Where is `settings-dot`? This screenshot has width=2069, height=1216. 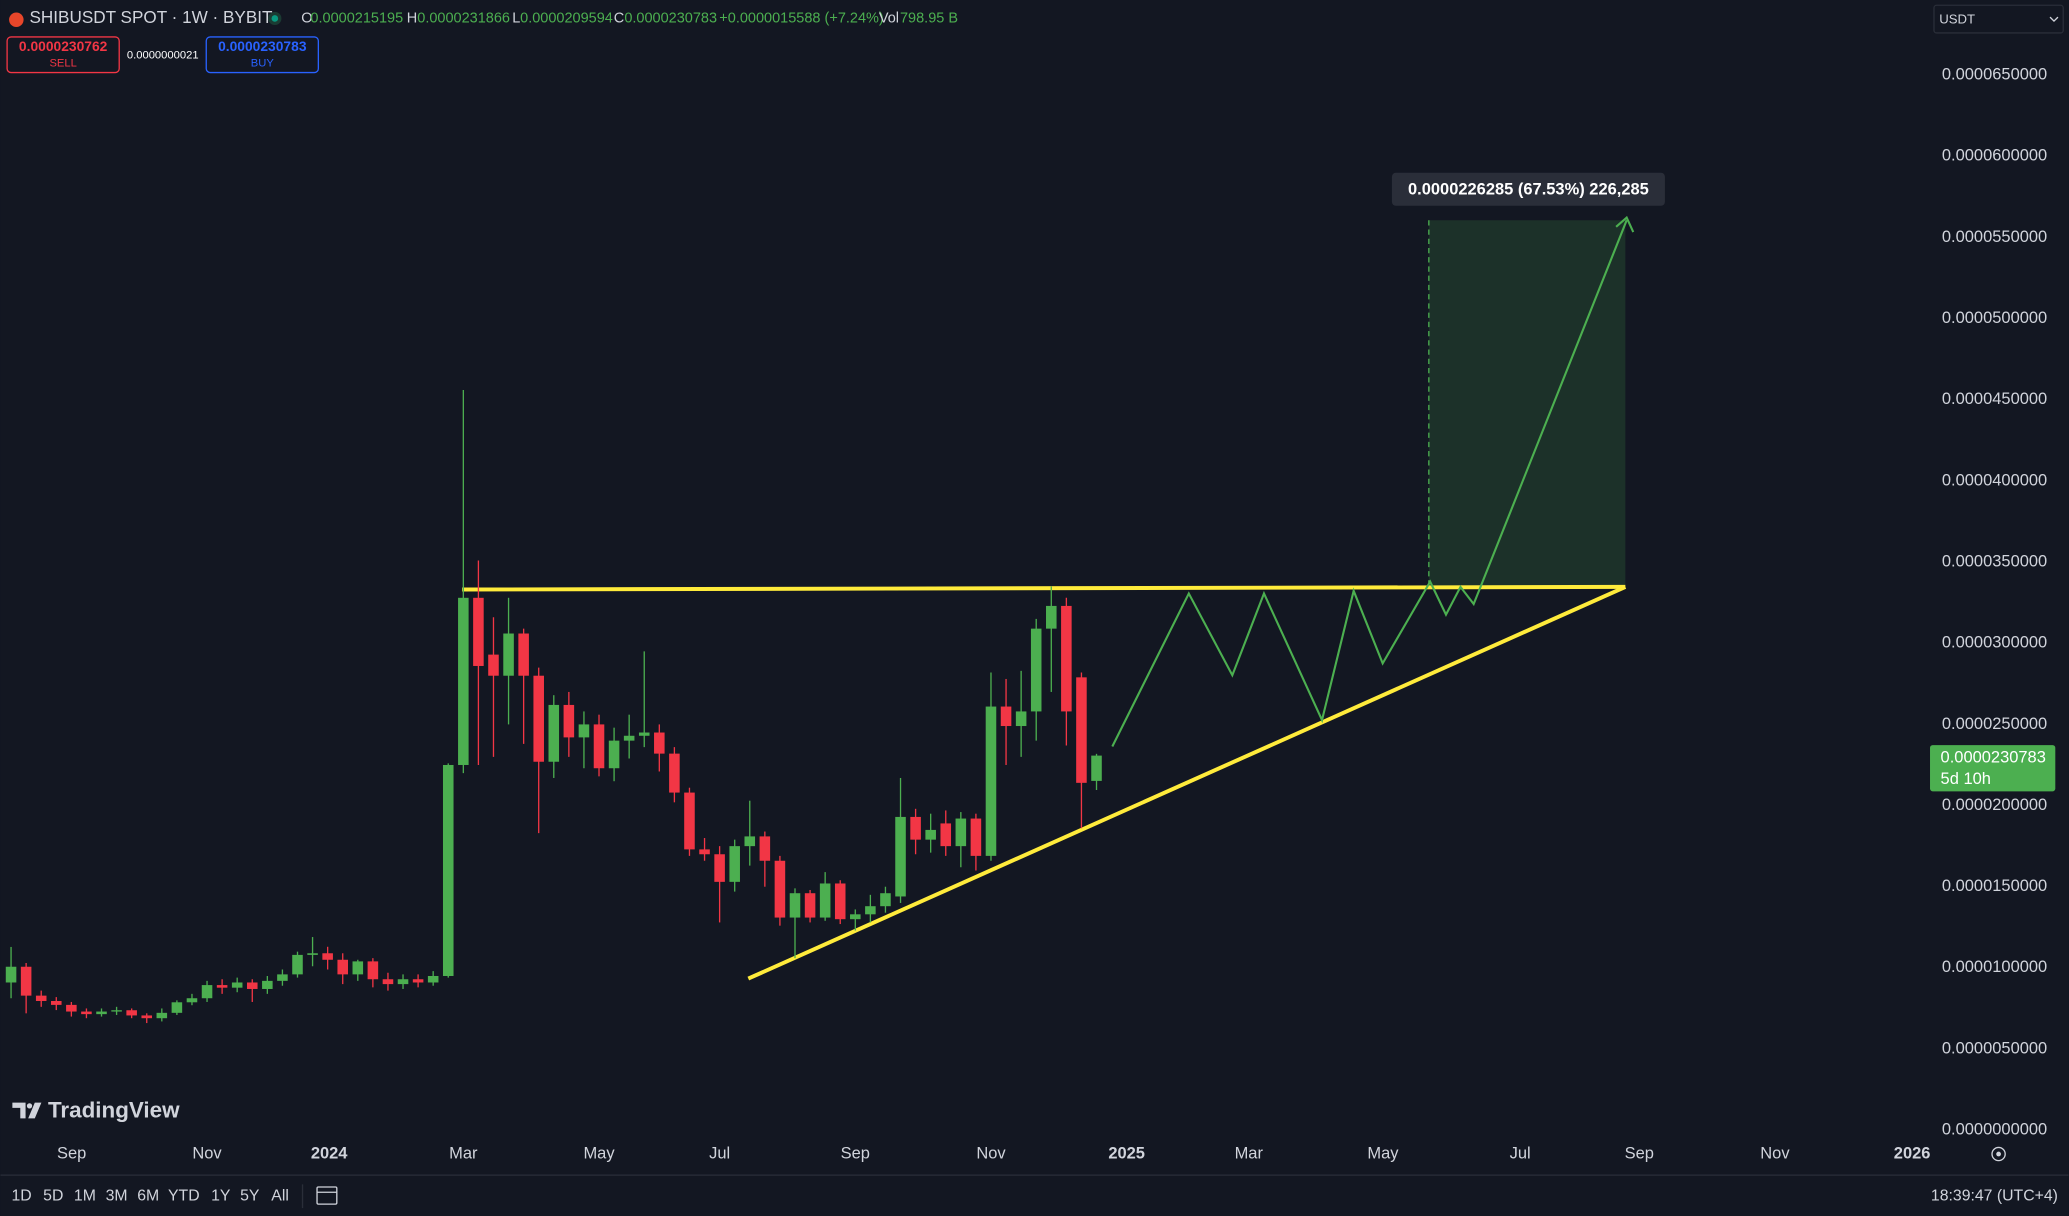
settings-dot is located at coordinates (1998, 1154).